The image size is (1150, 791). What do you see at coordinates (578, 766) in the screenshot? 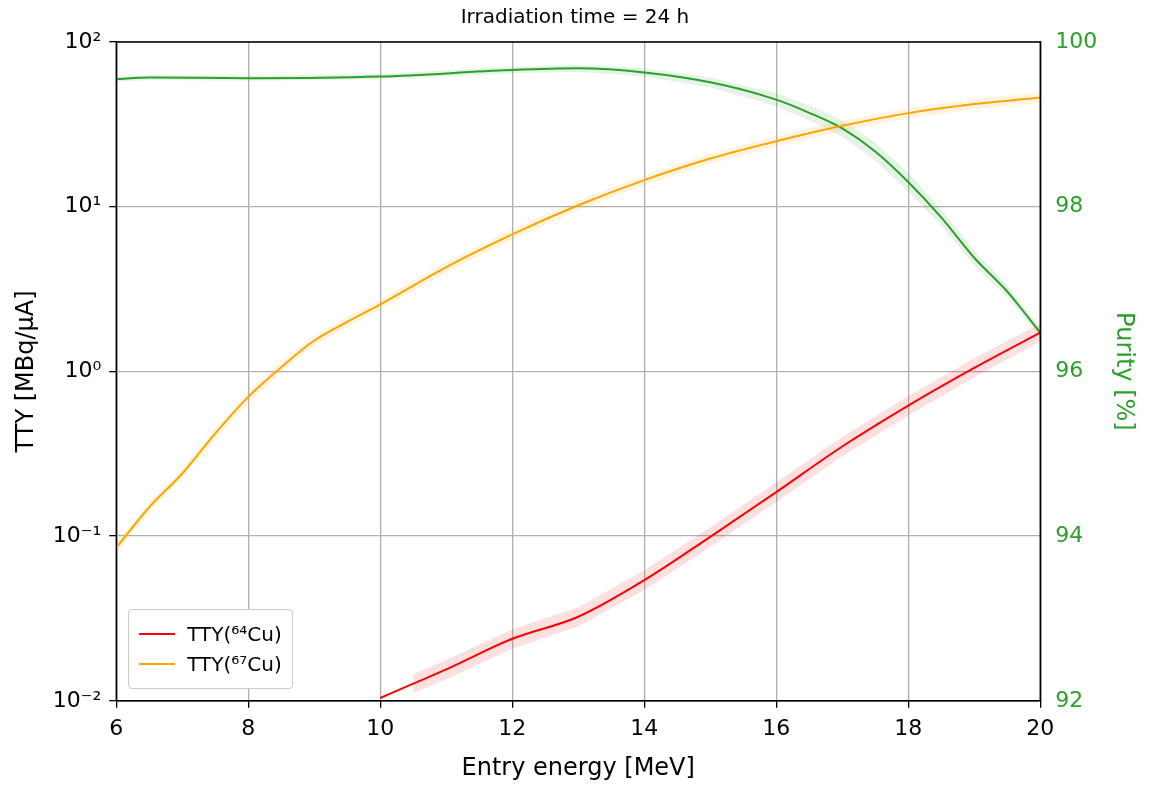
I see `x-axis-title: Entry energy [MeV]` at bounding box center [578, 766].